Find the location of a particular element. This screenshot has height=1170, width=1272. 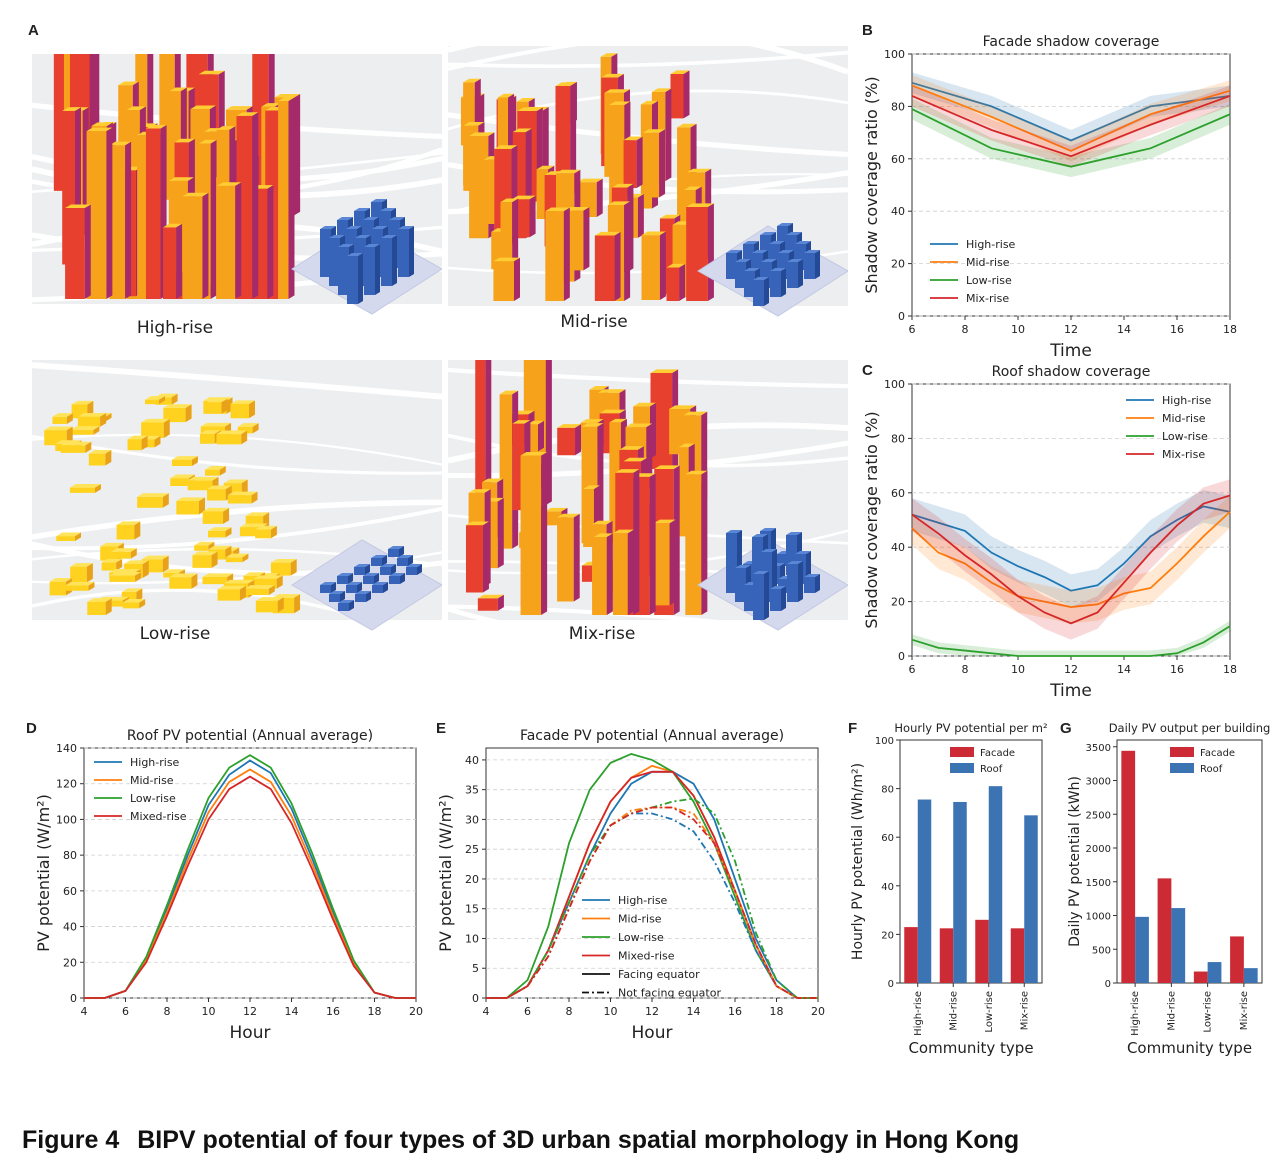

chart-title: Roof PV potential (Annual average) is located at coordinates (250, 736).